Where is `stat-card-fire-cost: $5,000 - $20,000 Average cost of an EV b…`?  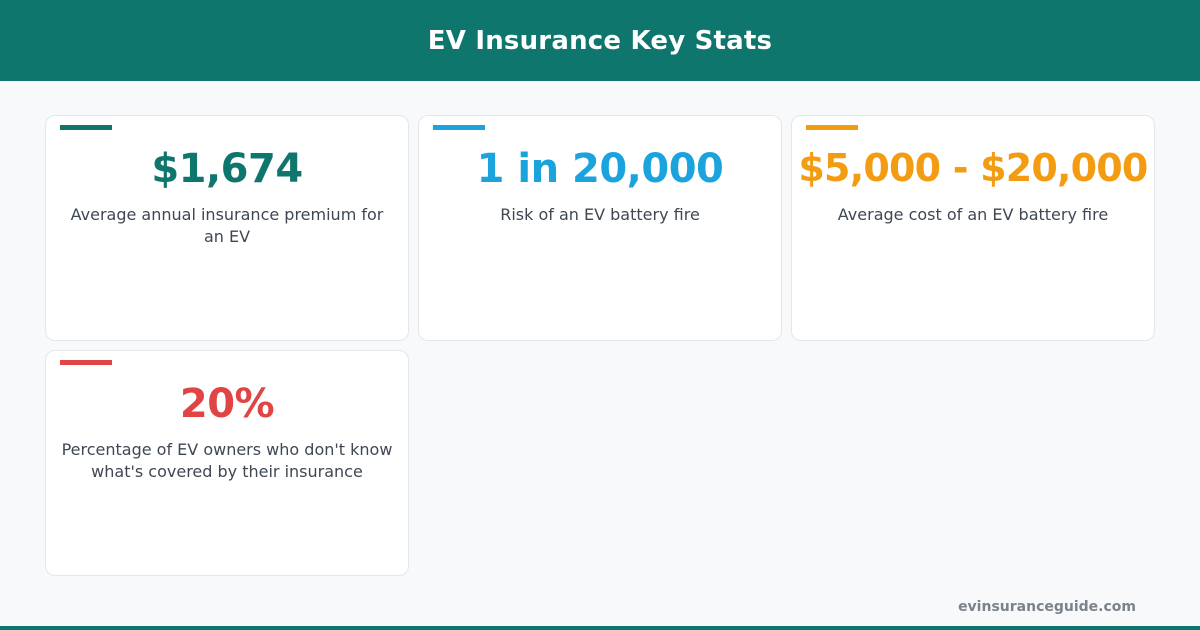 stat-card-fire-cost: $5,000 - $20,000 Average cost of an EV b… is located at coordinates (973, 228).